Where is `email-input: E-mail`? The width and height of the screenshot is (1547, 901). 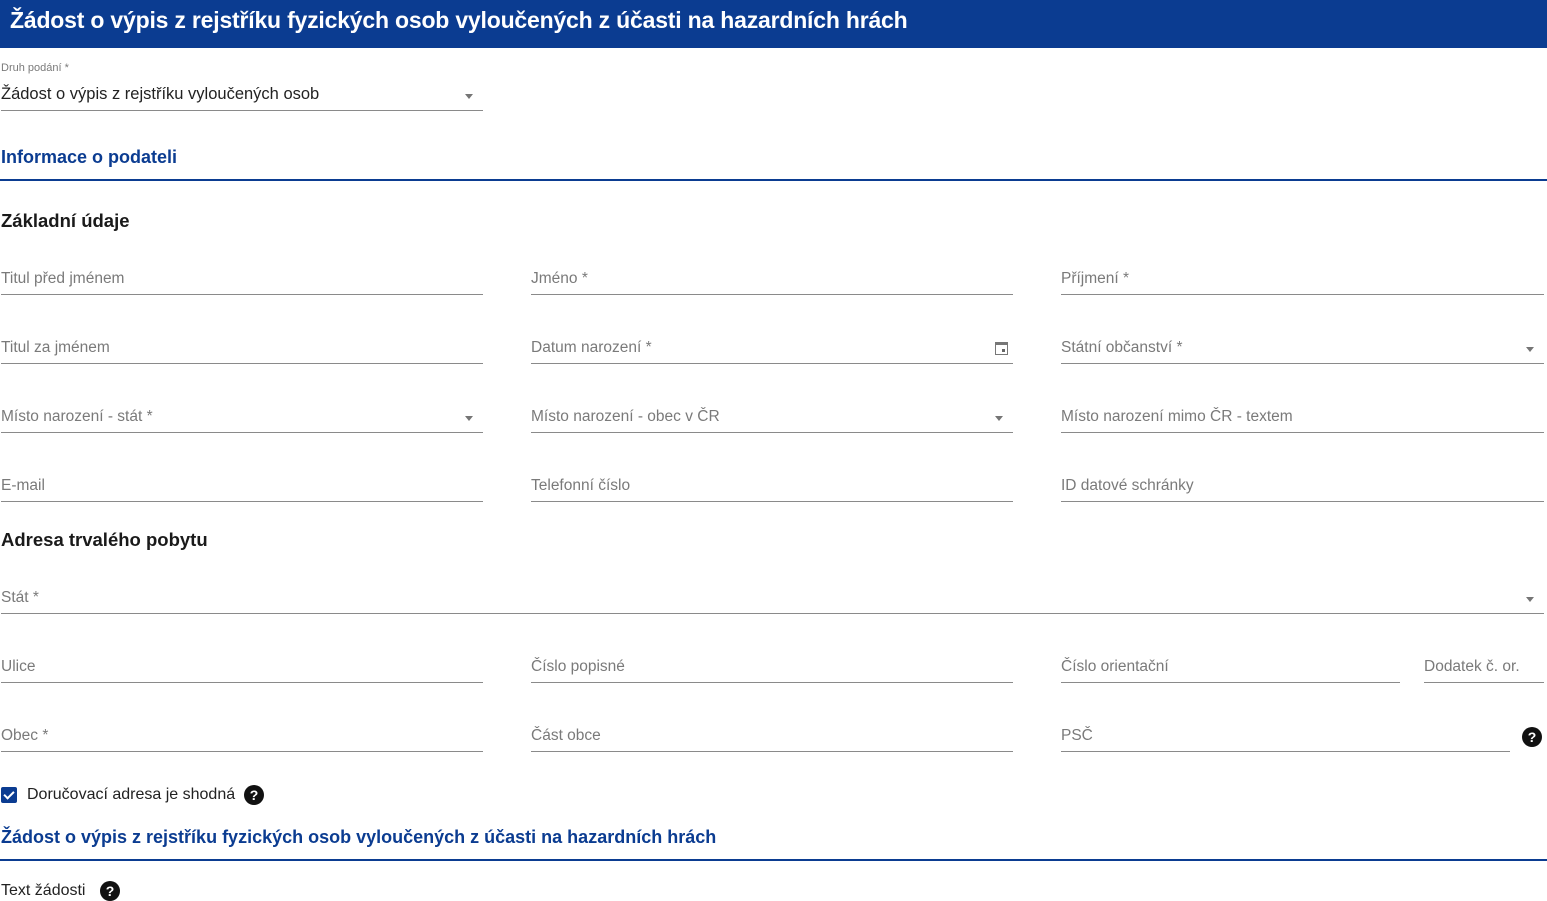
email-input: E-mail is located at coordinates (242, 487).